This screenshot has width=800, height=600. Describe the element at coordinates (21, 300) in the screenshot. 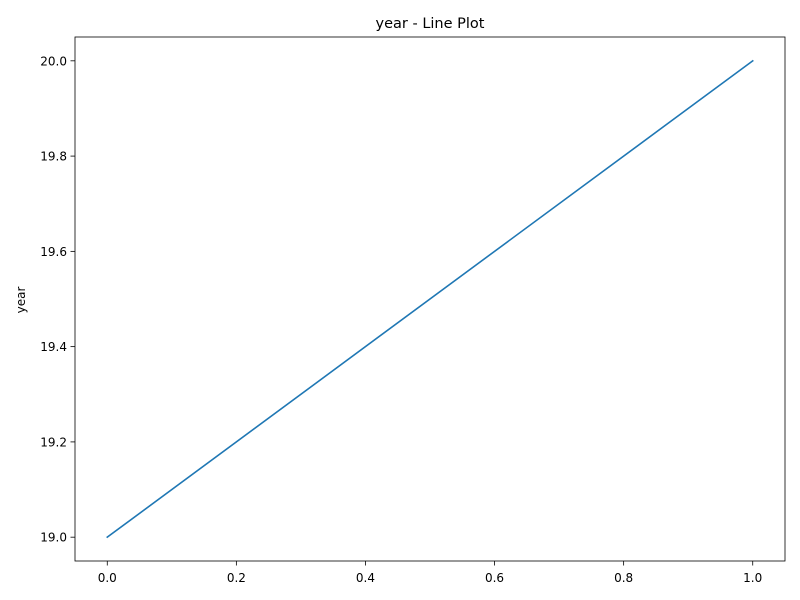

I see `y-axis-label: year` at that location.